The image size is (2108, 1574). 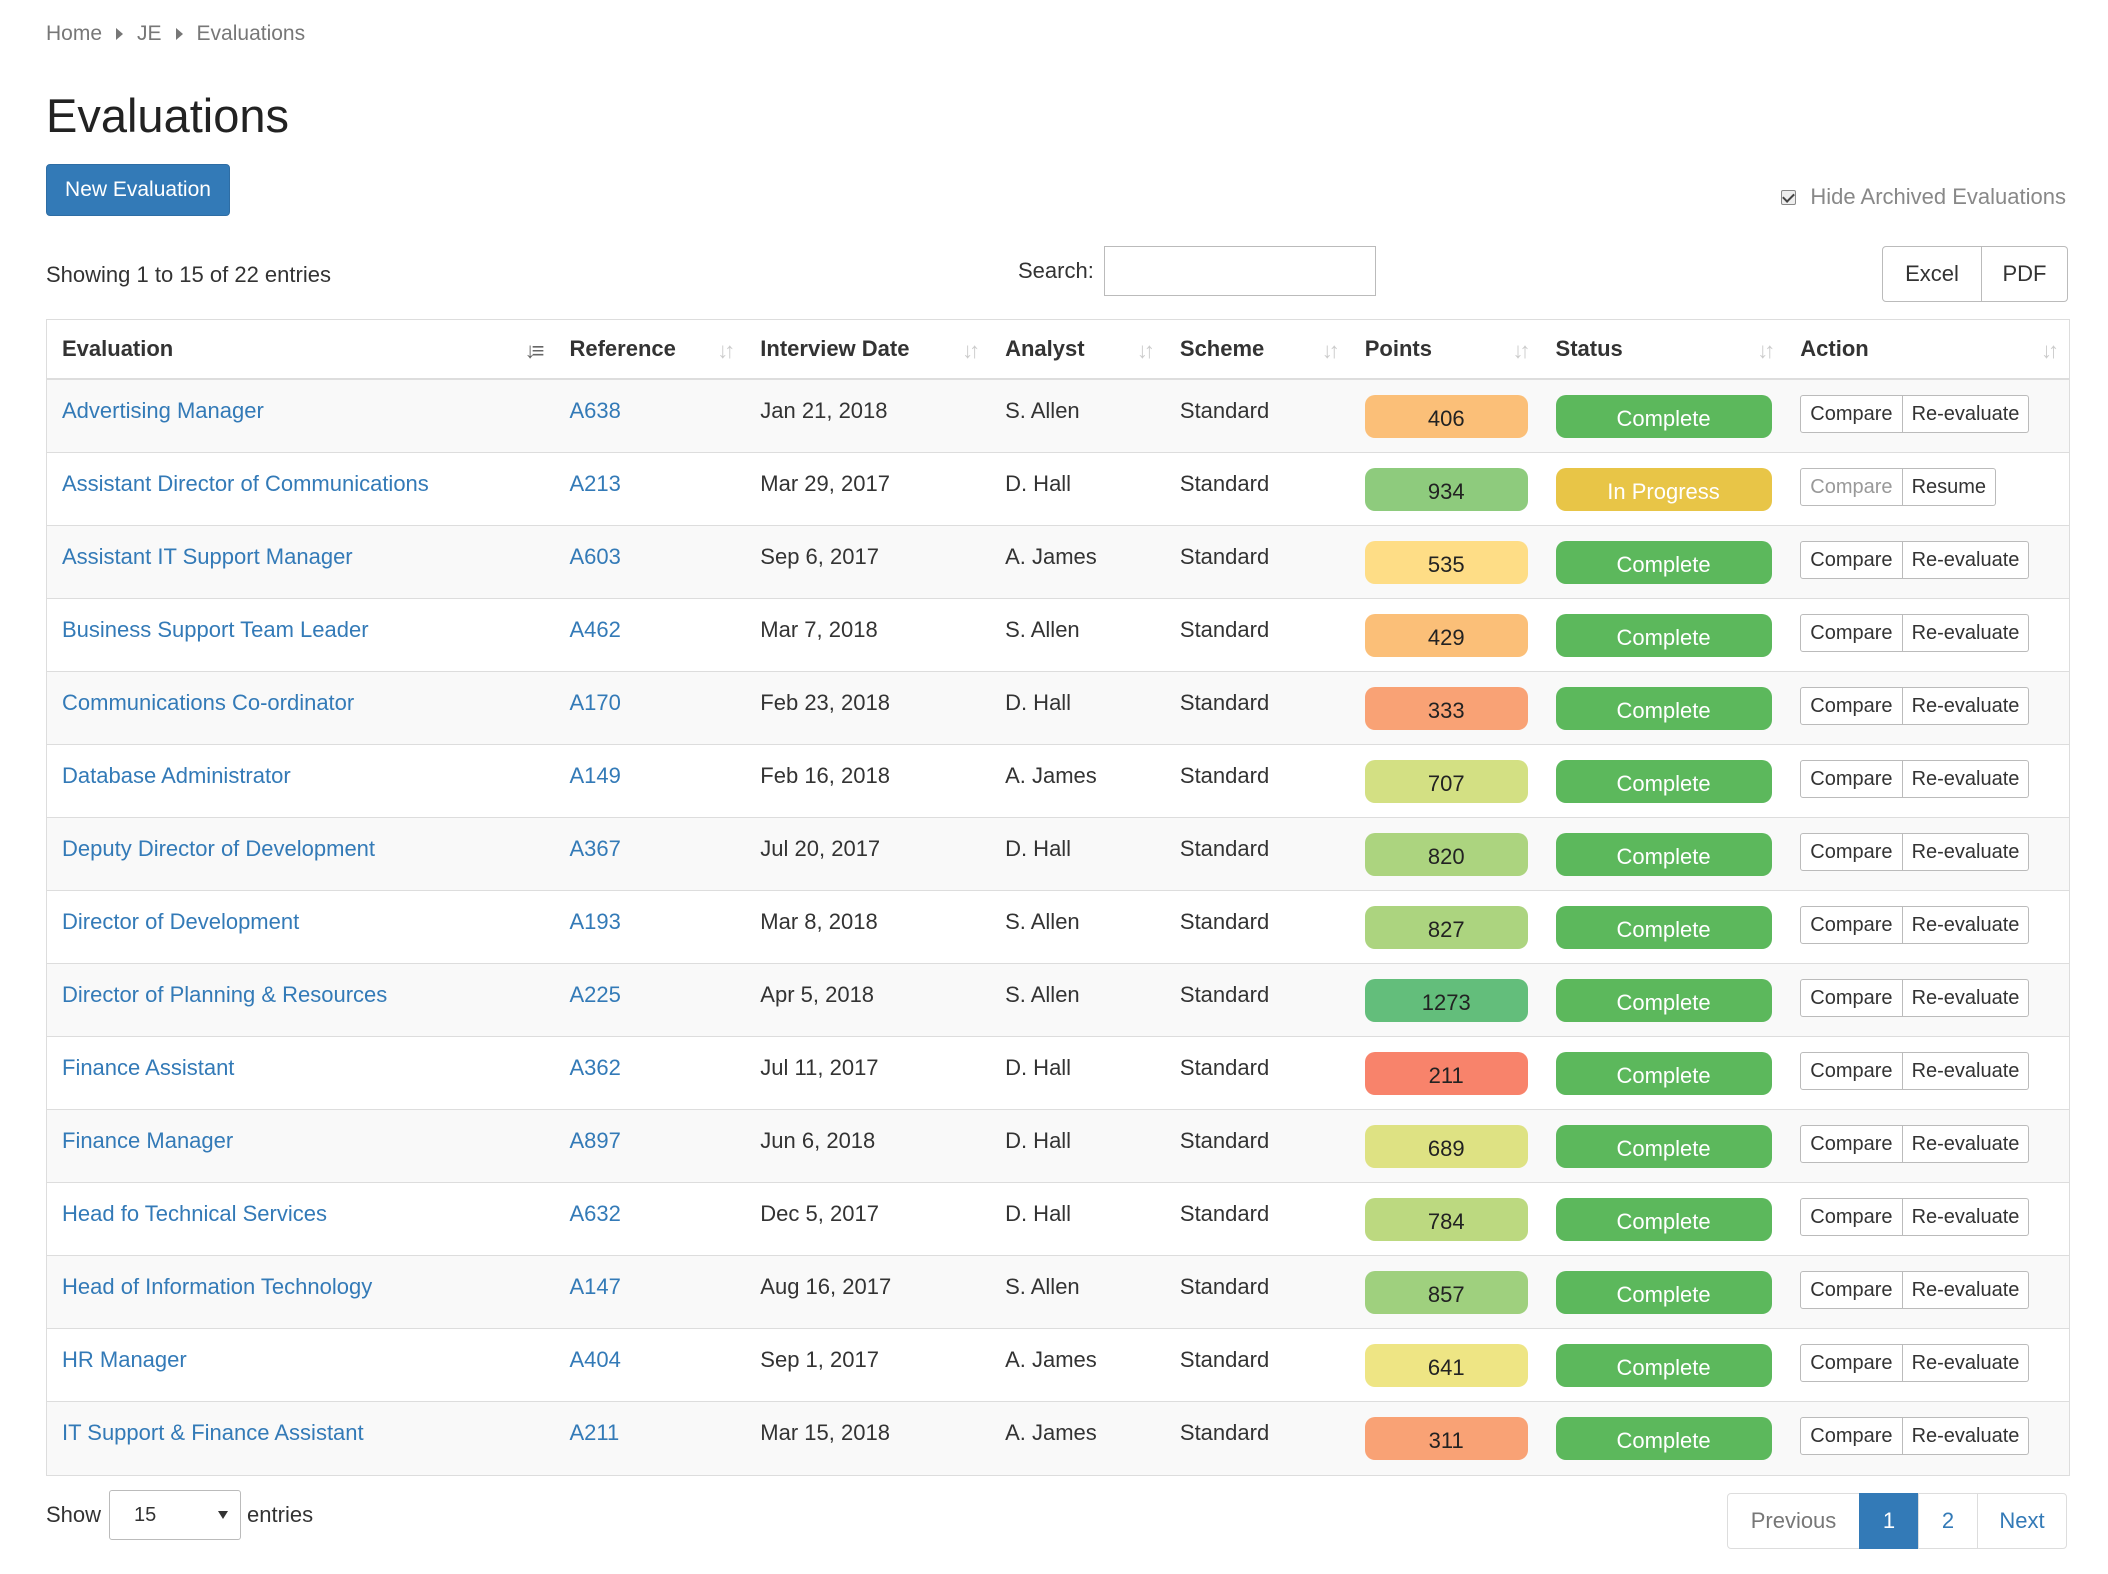 I want to click on reference-link: A367, so click(x=595, y=848).